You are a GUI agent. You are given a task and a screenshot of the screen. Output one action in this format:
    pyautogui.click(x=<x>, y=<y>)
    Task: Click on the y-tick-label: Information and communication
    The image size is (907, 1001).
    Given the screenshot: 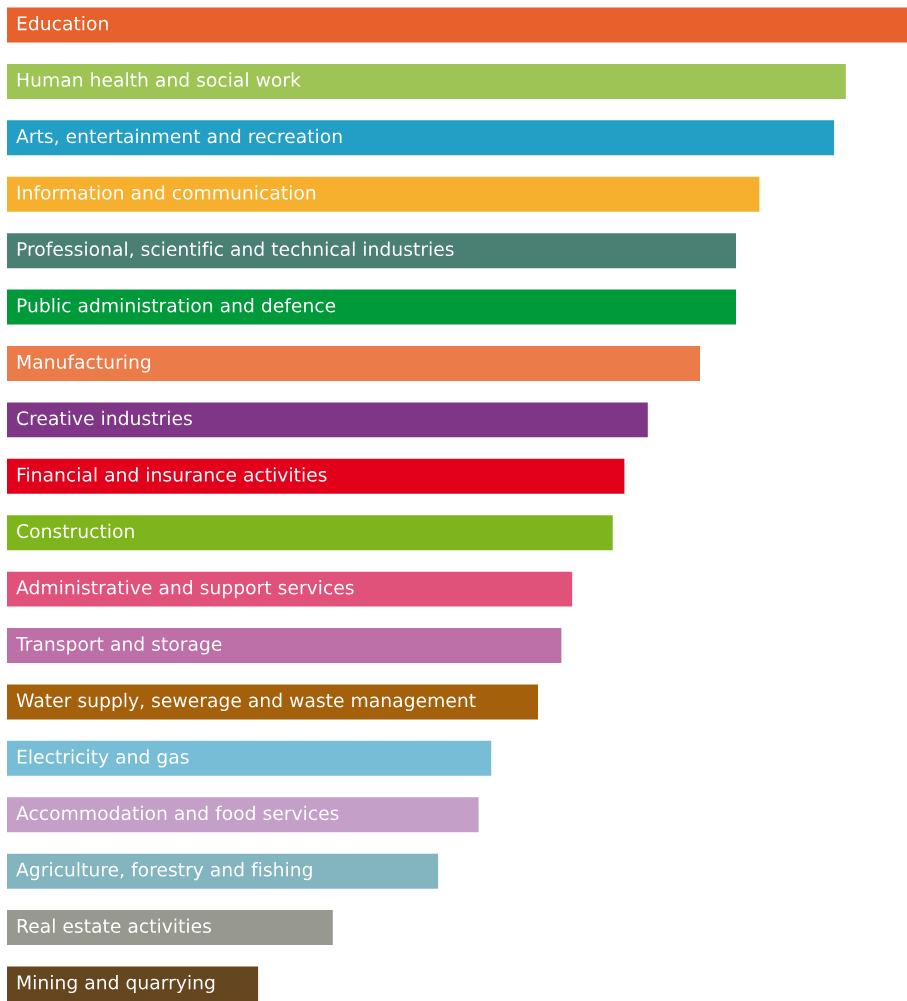 What is the action you would take?
    pyautogui.click(x=166, y=192)
    